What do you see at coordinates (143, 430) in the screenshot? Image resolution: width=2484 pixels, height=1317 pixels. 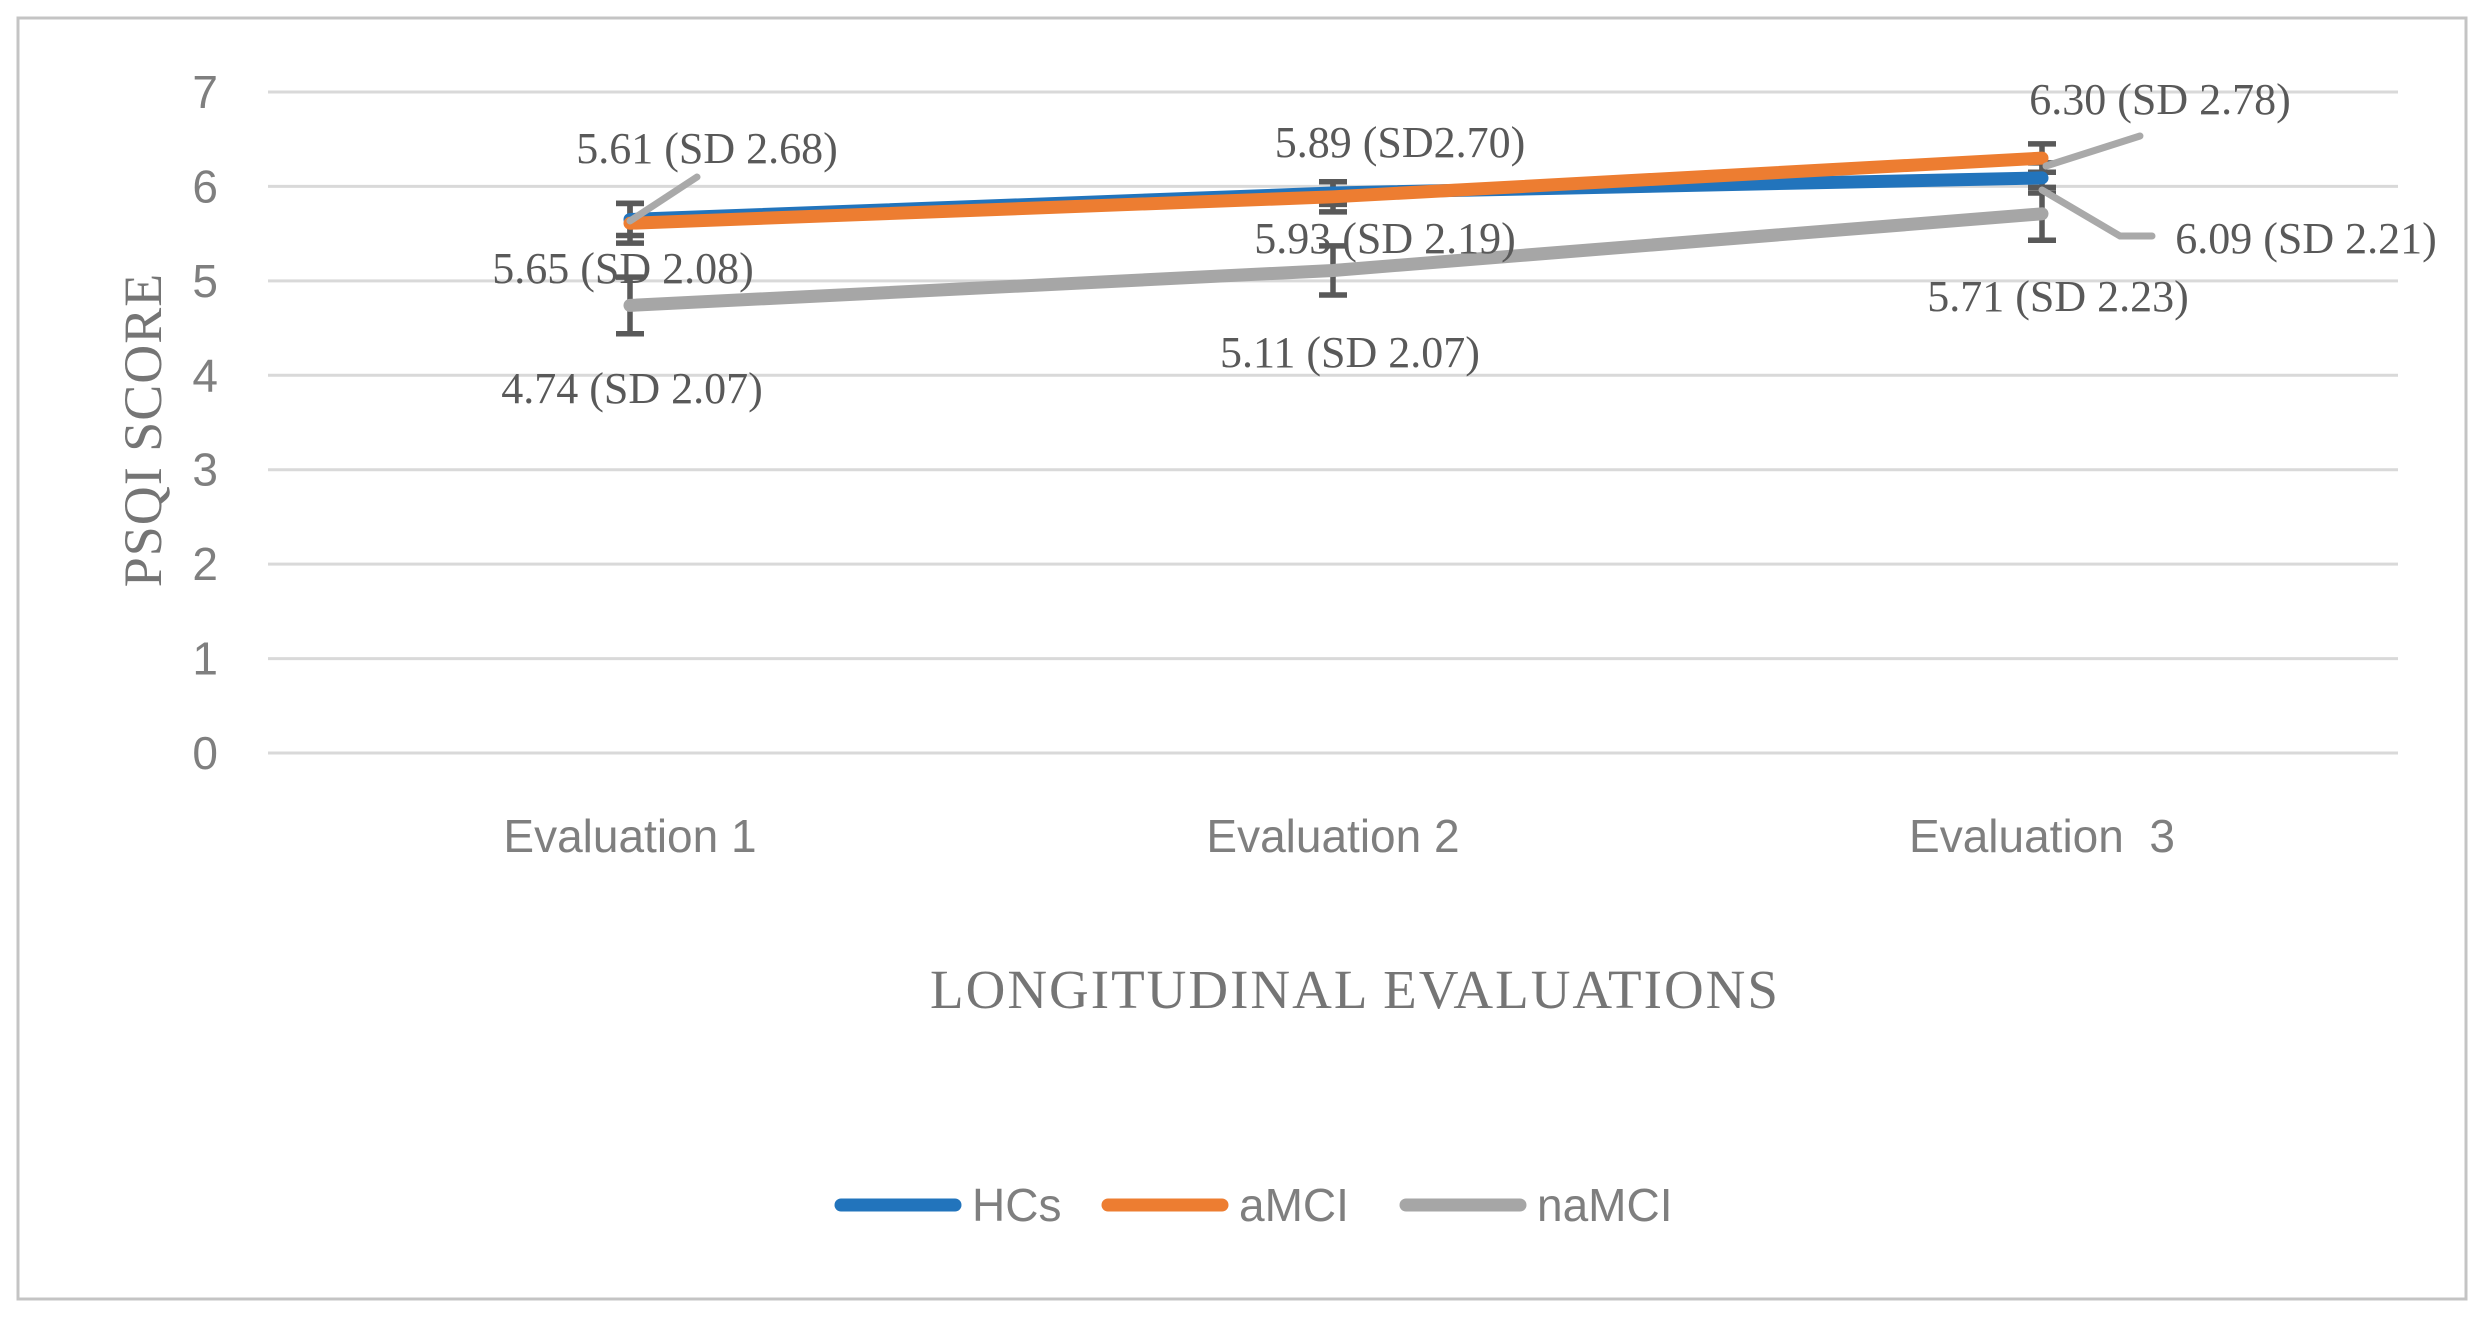 I see `y-axis-title: PSQI SCORE` at bounding box center [143, 430].